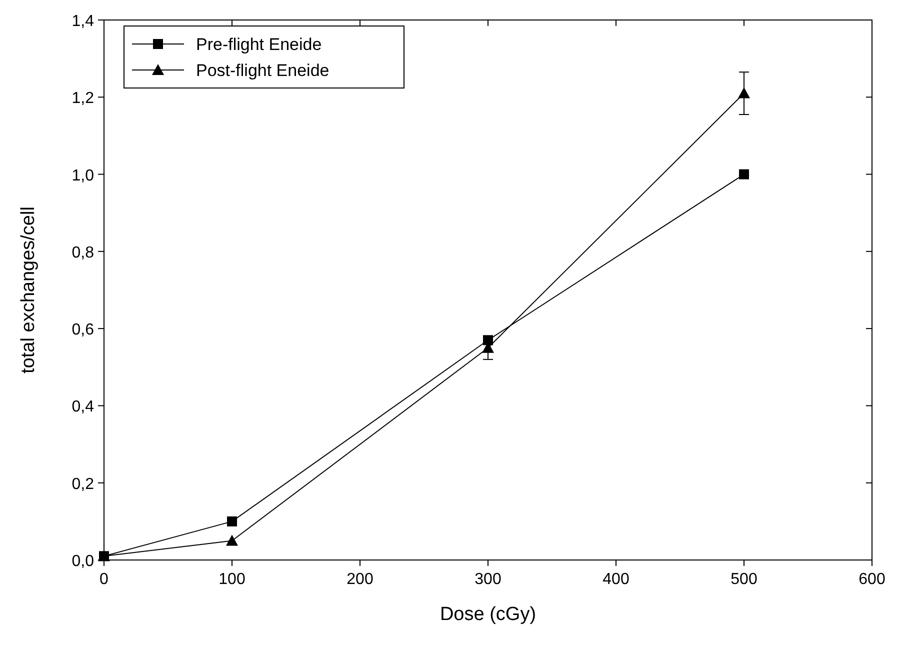  What do you see at coordinates (488, 614) in the screenshot?
I see `x-axis-title: Dose (cGy)` at bounding box center [488, 614].